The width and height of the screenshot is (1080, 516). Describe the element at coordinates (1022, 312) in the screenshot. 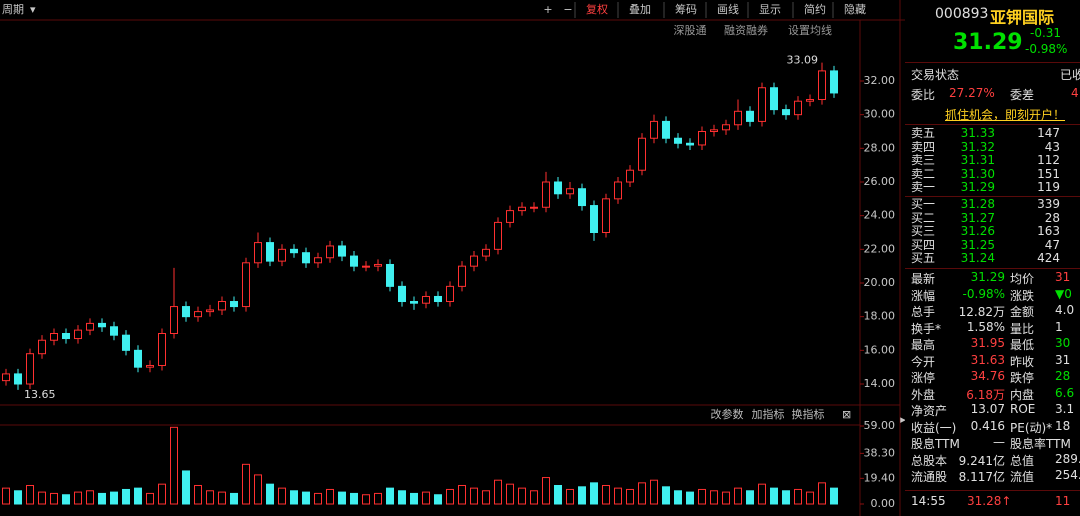

I see `stat-label: 金额` at that location.